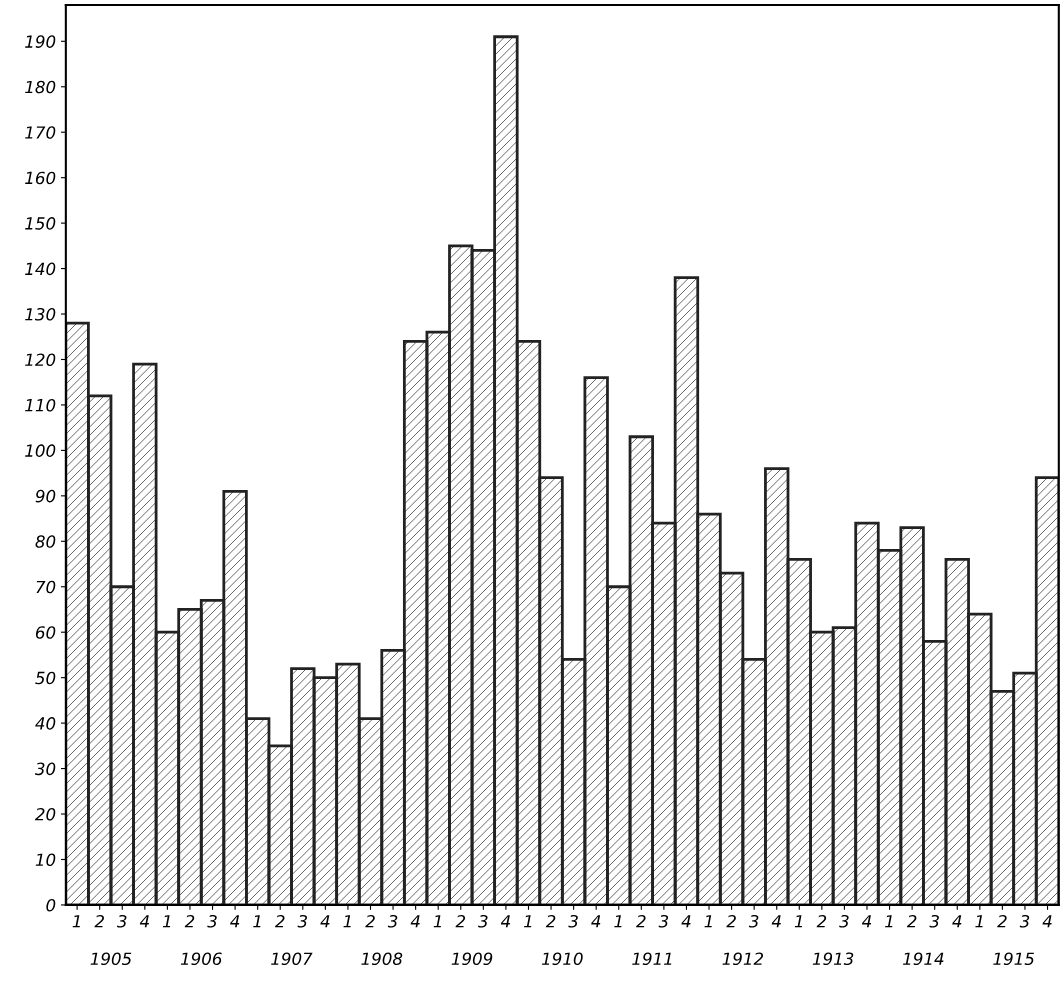  Describe the element at coordinates (40, 405) in the screenshot. I see `y-tick-label: 110` at that location.